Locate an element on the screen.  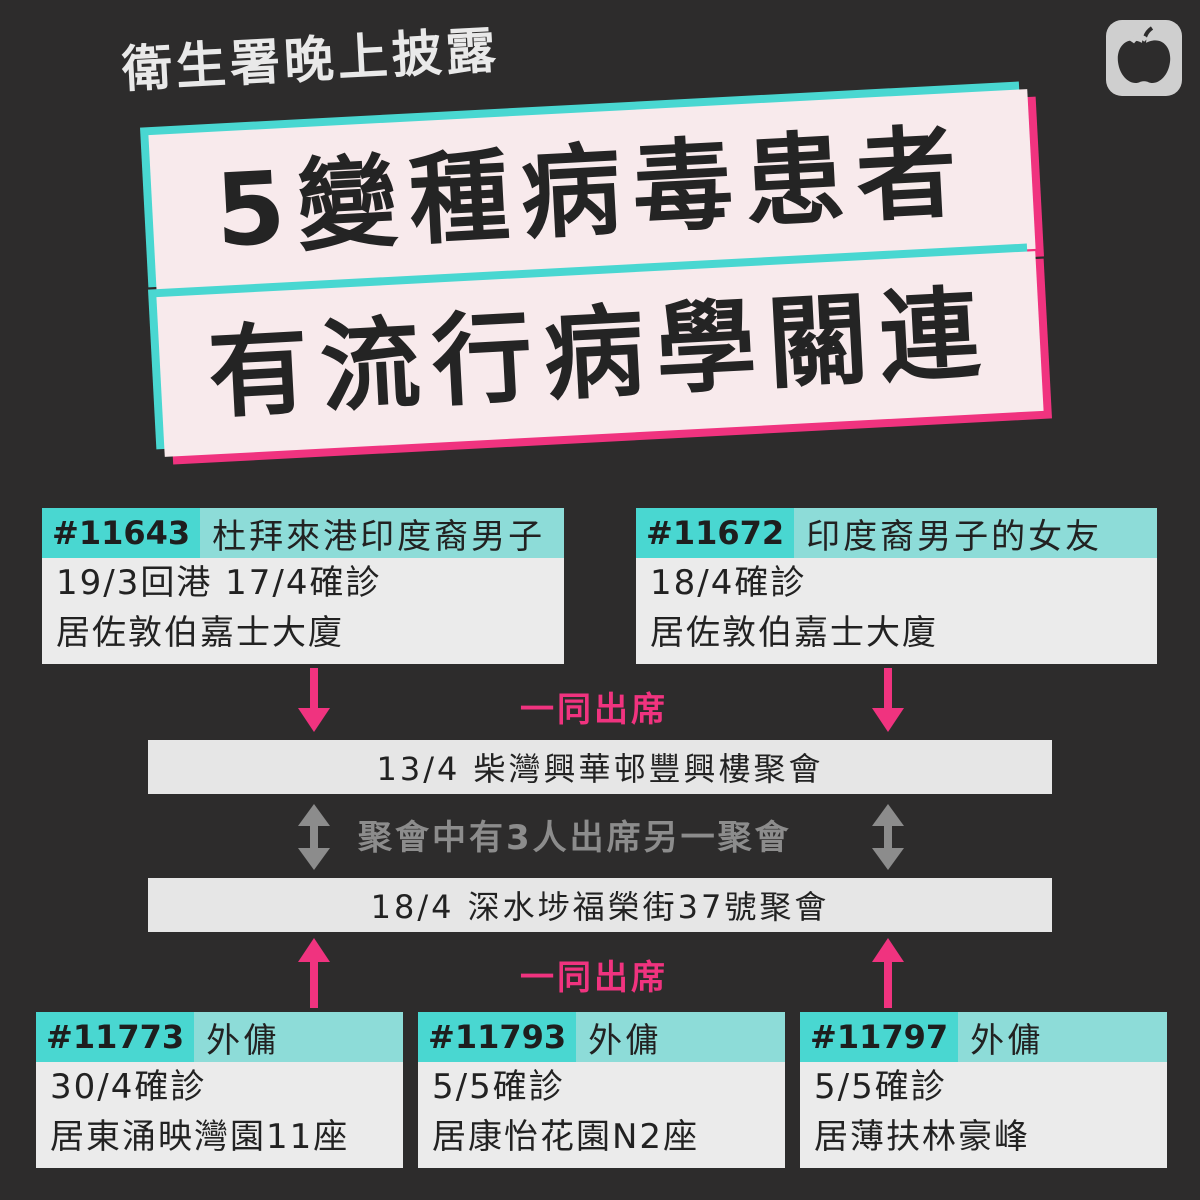
case-id: #11672 is located at coordinates (715, 533).